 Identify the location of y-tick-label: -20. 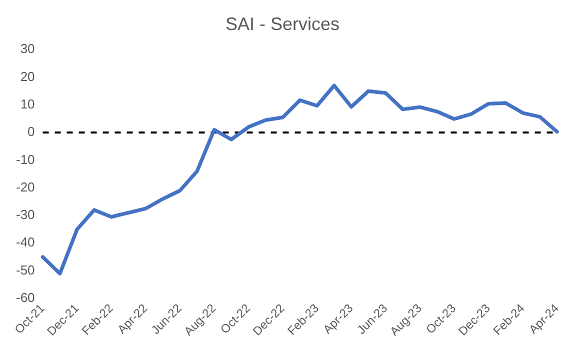
(25, 186).